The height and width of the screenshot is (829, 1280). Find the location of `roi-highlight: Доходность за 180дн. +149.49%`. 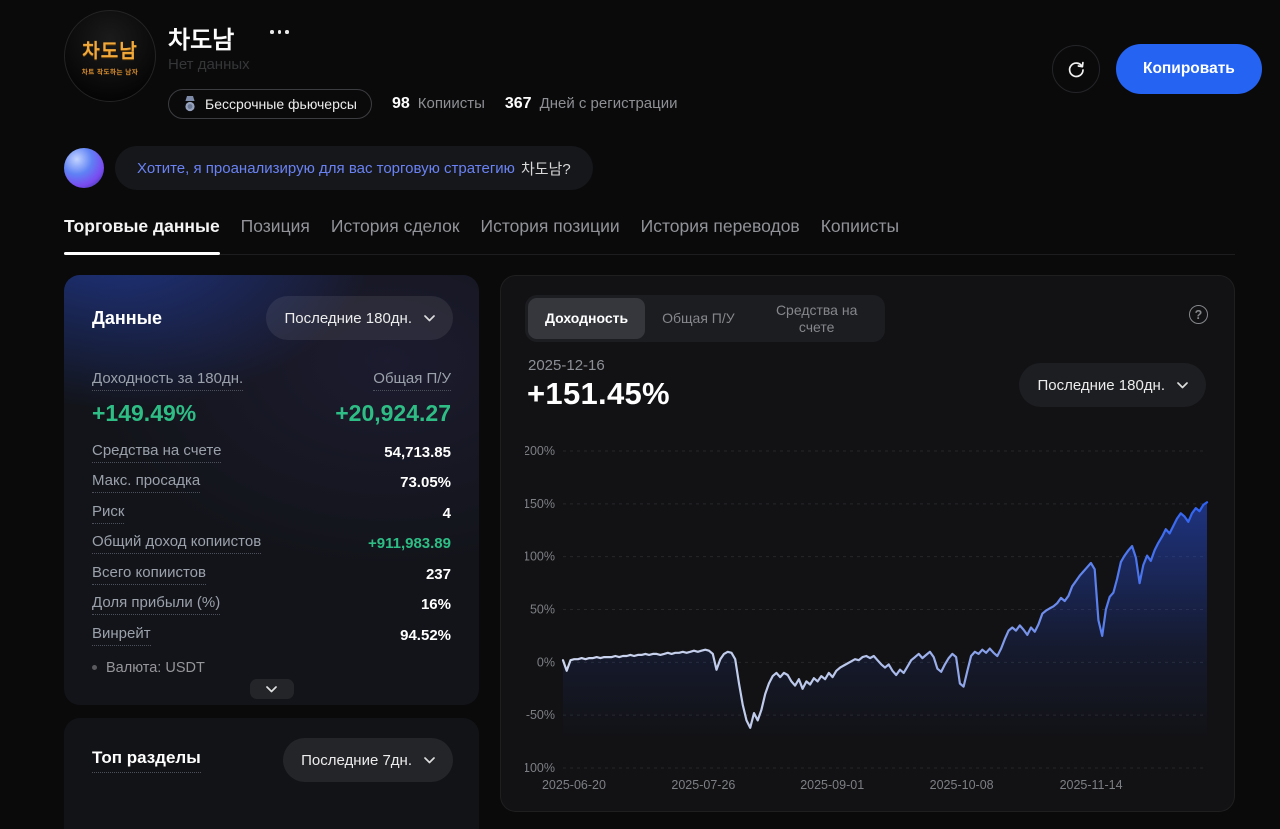

roi-highlight: Доходность за 180дн. +149.49% is located at coordinates (168, 398).